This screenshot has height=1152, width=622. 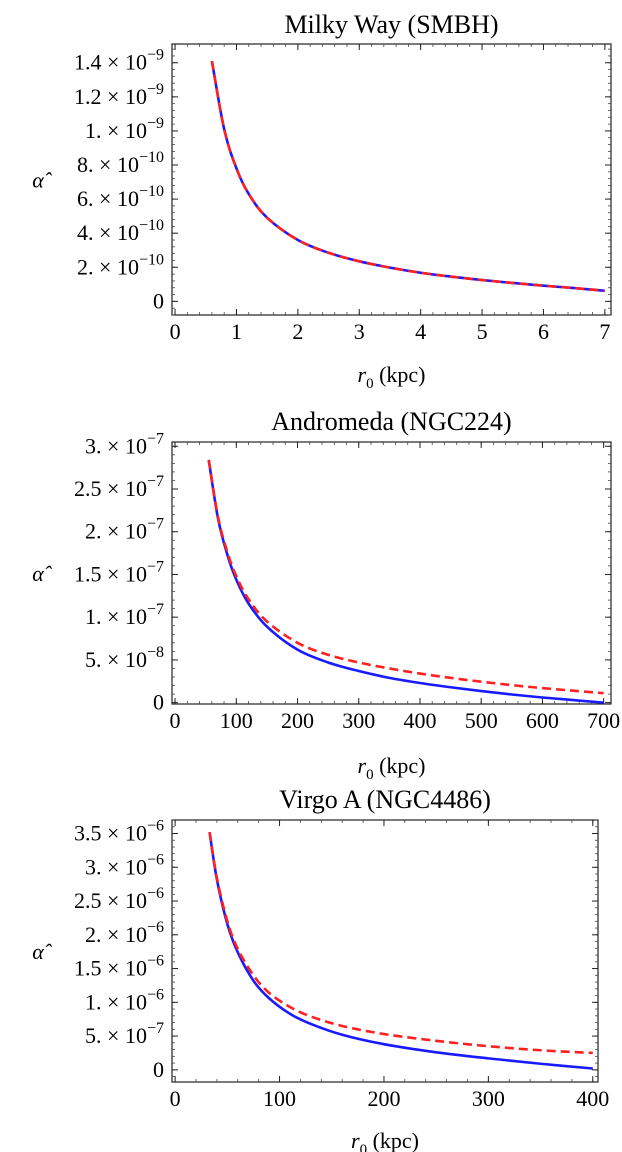 What do you see at coordinates (119, 61) in the screenshot?
I see `y-tick-label: 1.4 × 10⁻⁹` at bounding box center [119, 61].